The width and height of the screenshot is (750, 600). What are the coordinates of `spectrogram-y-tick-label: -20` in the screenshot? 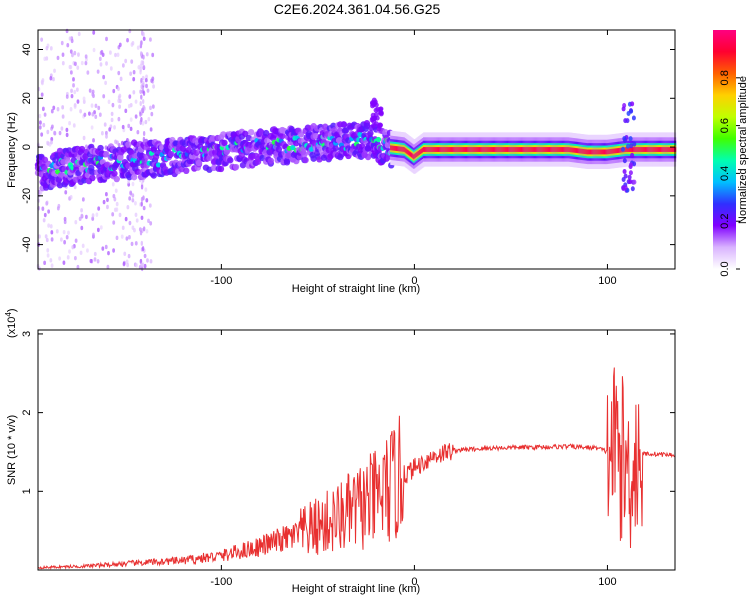 It's located at (27, 196).